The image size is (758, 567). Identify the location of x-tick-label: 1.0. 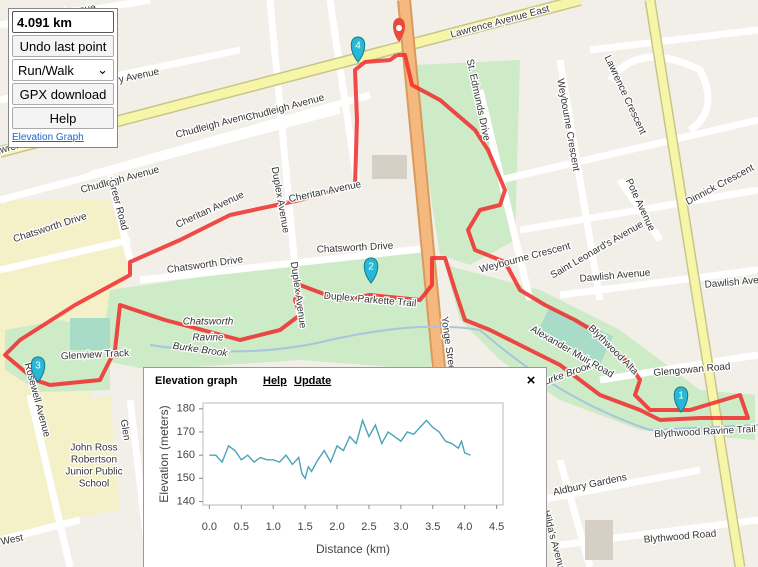
(273, 527).